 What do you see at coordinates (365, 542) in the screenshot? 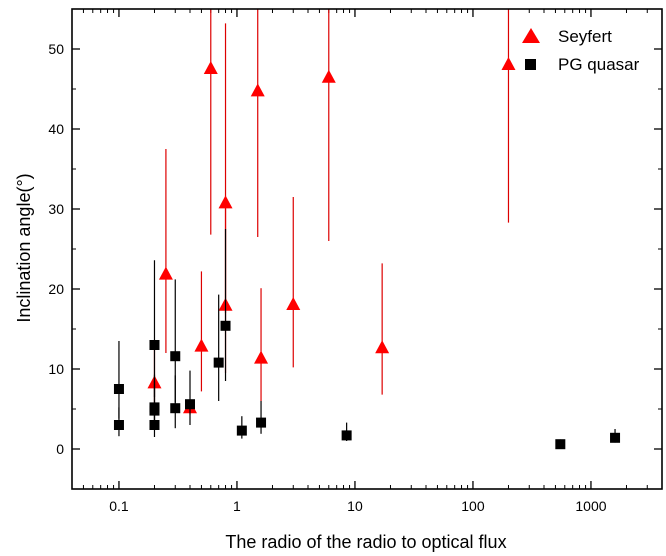
I see `x-axis-label: The radio of the radio to optical flux` at bounding box center [365, 542].